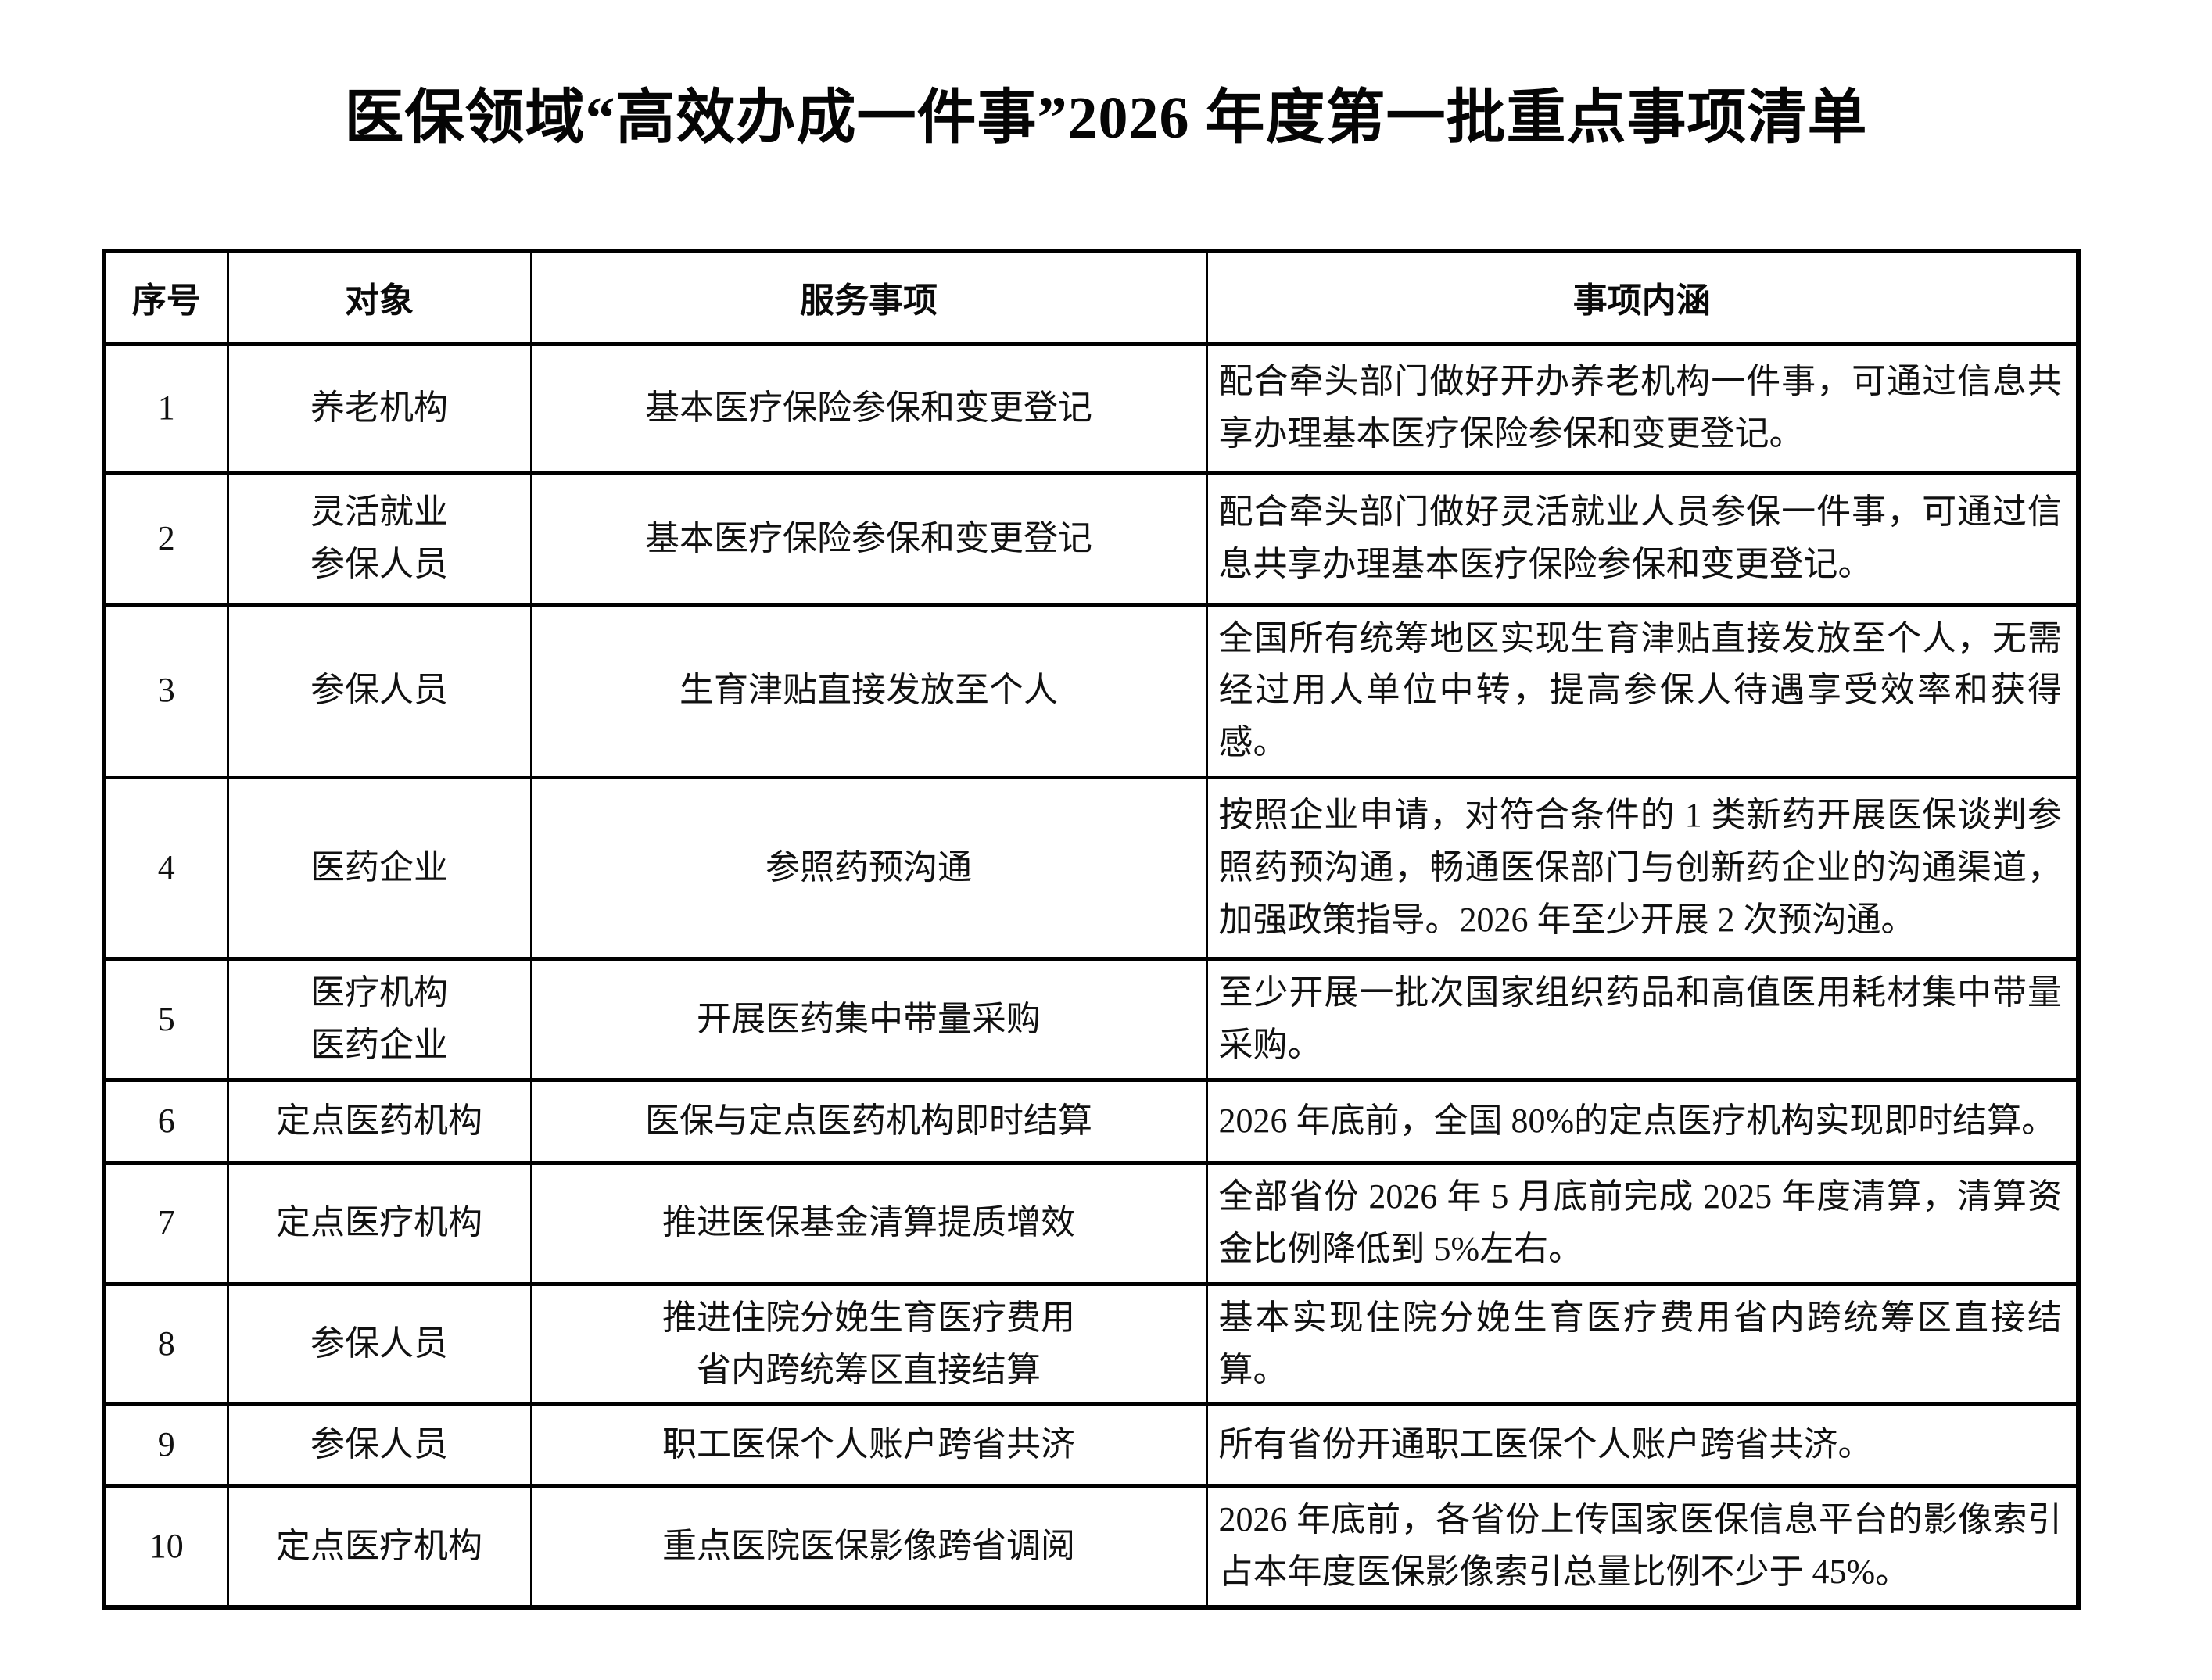  Describe the element at coordinates (868, 297) in the screenshot. I see `header-cell-service: 服务事项` at that location.